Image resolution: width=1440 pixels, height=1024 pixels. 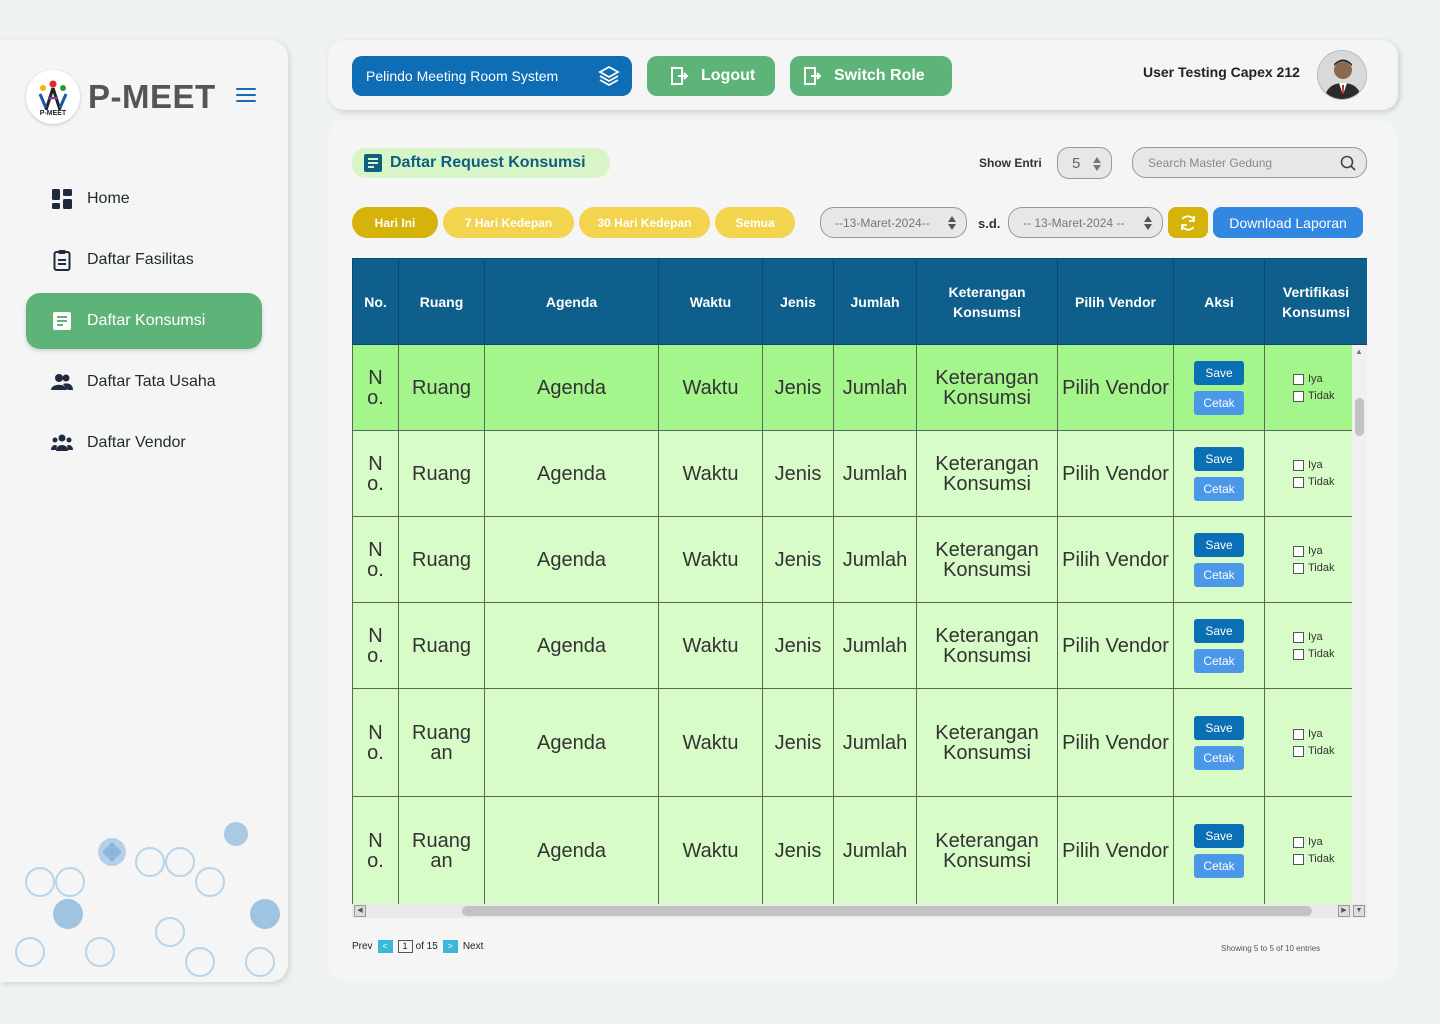 I want to click on column-header-jumlah: Jumlah, so click(x=875, y=301).